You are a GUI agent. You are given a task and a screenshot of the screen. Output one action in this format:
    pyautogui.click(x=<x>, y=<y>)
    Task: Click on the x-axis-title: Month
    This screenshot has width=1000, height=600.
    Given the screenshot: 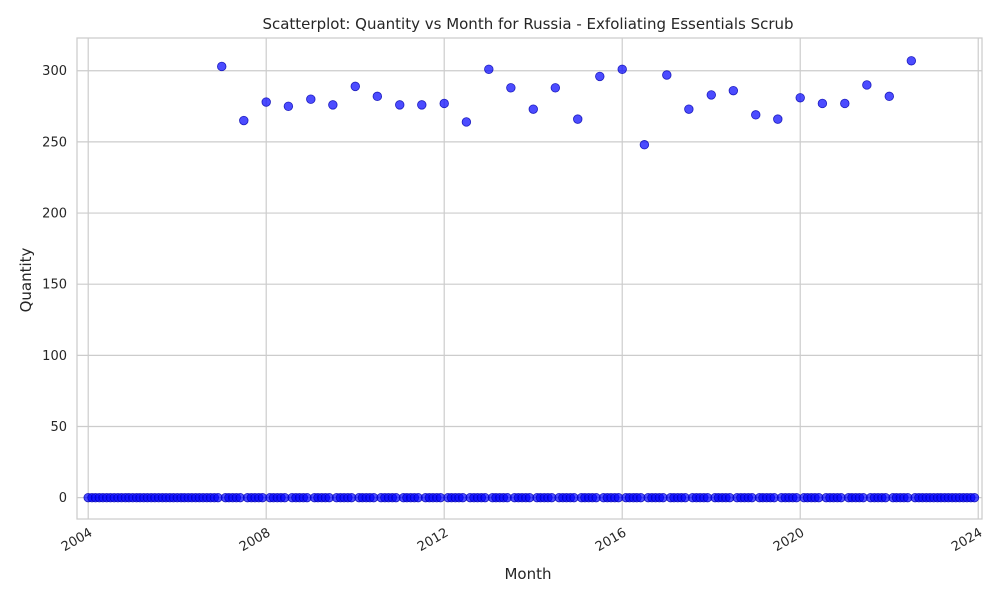 What is the action you would take?
    pyautogui.click(x=527, y=574)
    